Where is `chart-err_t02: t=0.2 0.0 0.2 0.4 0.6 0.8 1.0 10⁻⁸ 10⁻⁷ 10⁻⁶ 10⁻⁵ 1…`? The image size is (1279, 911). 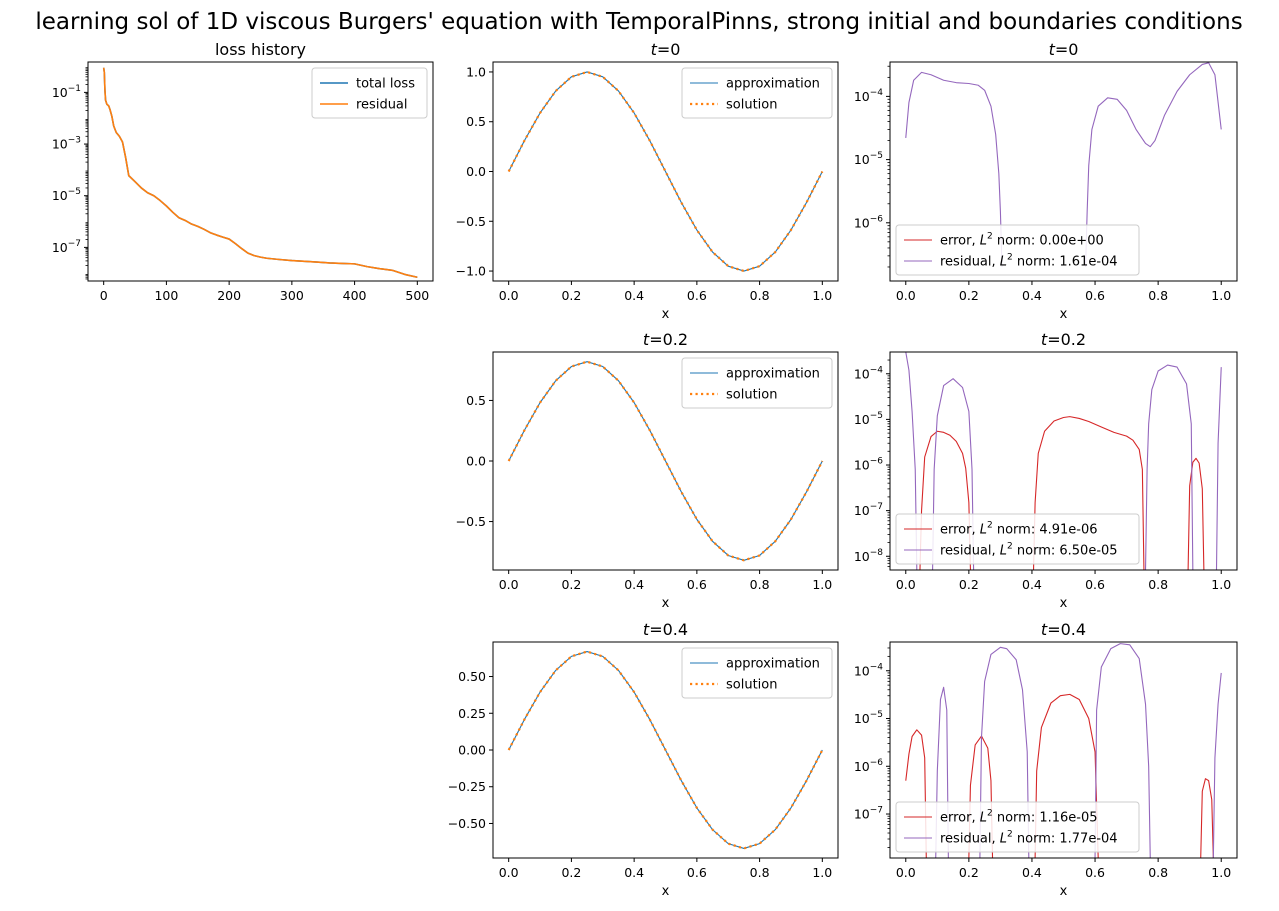 chart-err_t02: t=0.2 0.0 0.2 0.4 0.6 0.8 1.0 10⁻⁸ 10⁻⁷ 10⁻⁶ 10⁻⁵ 1… is located at coordinates (1046, 470).